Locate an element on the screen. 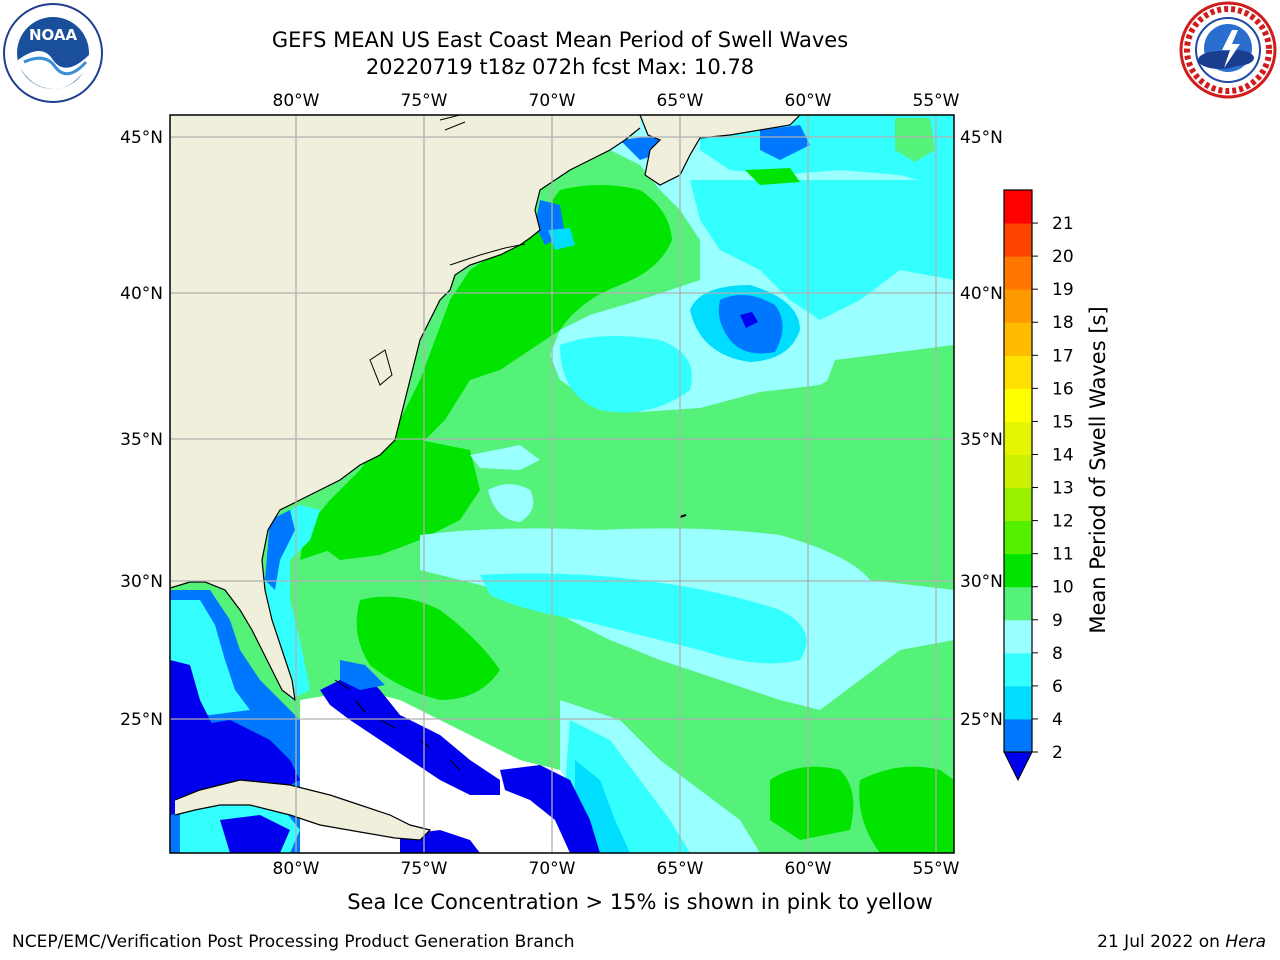  colorbar-frame is located at coordinates (1018, 471).